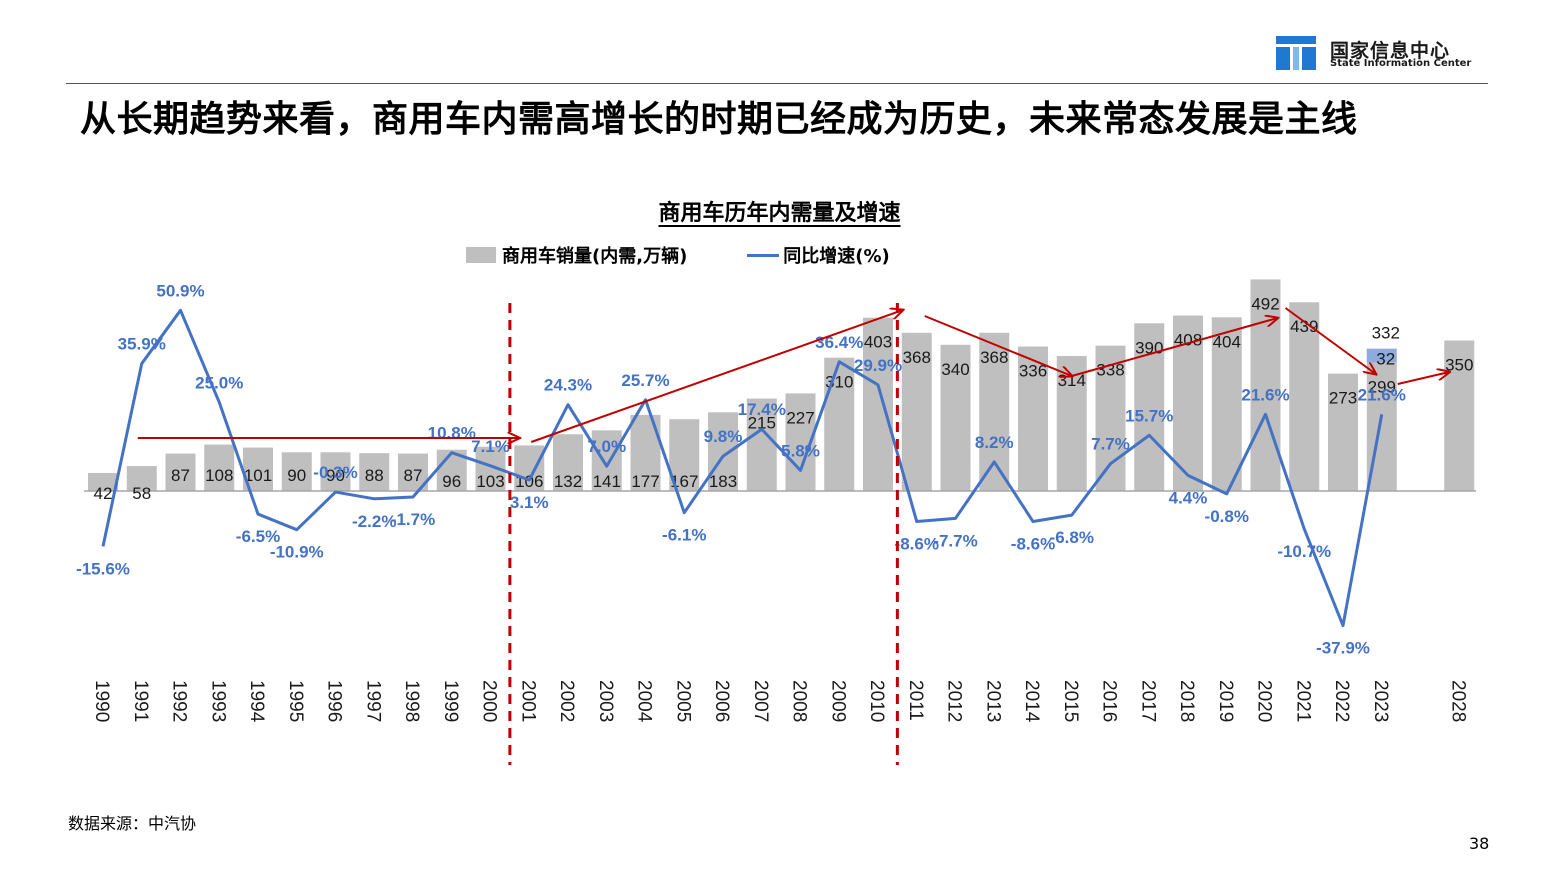  Describe the element at coordinates (490, 481) in the screenshot. I see `bar-label-2000: 103` at that location.